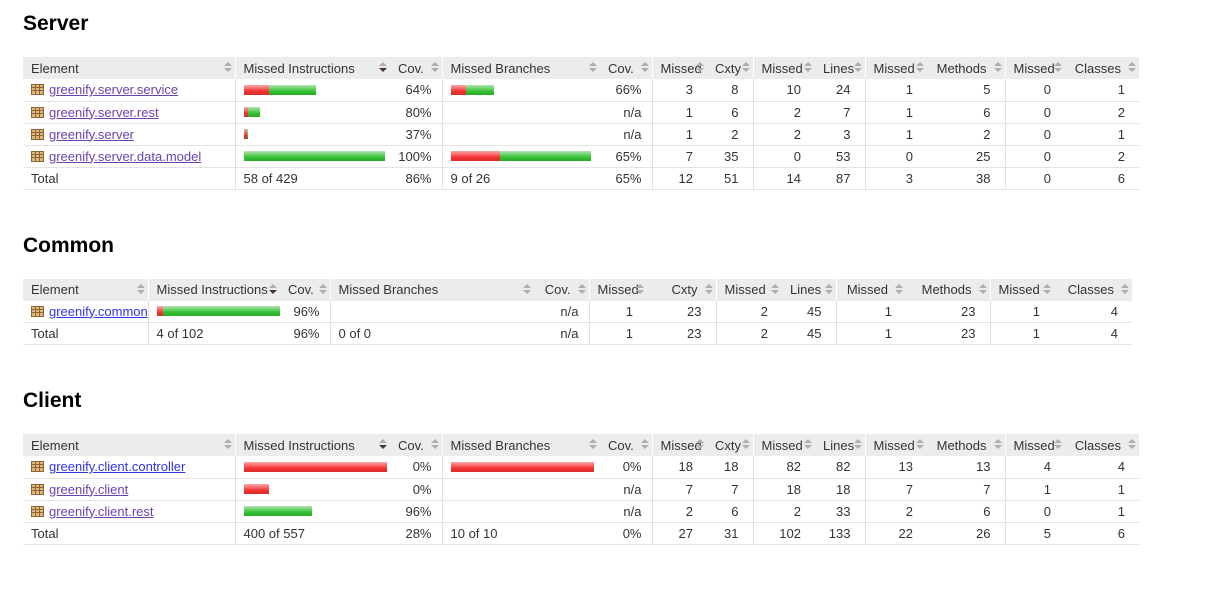 The image size is (1212, 589). I want to click on element-cell: greenify.client, so click(129, 489).